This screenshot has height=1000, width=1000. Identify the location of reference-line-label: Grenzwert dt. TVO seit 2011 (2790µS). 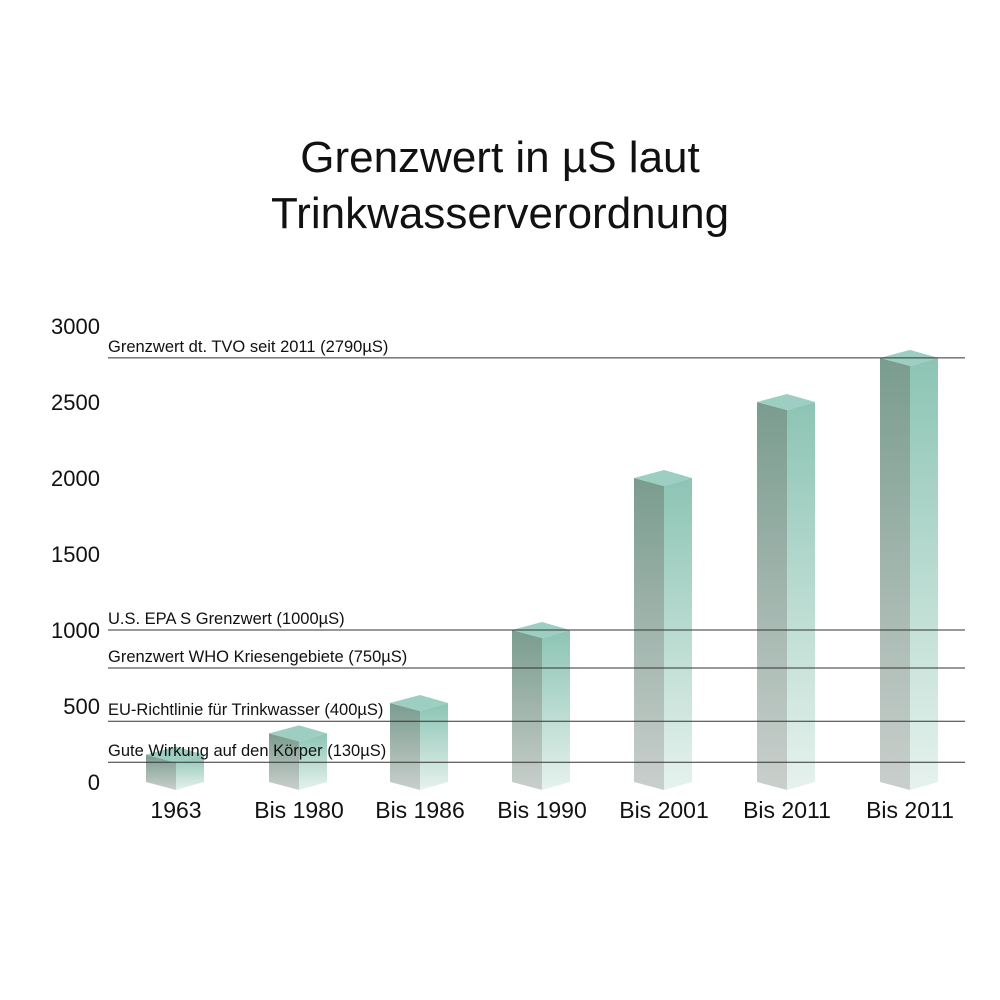
(248, 347).